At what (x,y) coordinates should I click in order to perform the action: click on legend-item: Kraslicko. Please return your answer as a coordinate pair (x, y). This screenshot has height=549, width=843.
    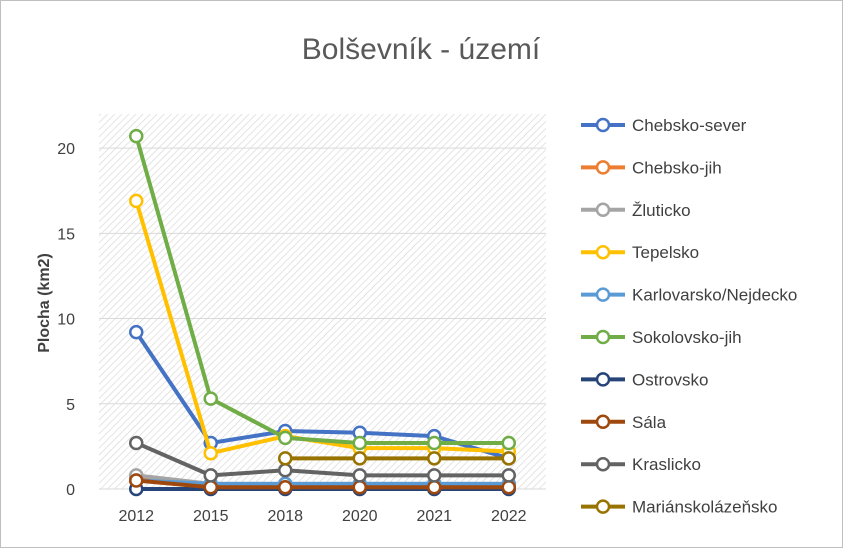
    Looking at the image, I should click on (641, 464).